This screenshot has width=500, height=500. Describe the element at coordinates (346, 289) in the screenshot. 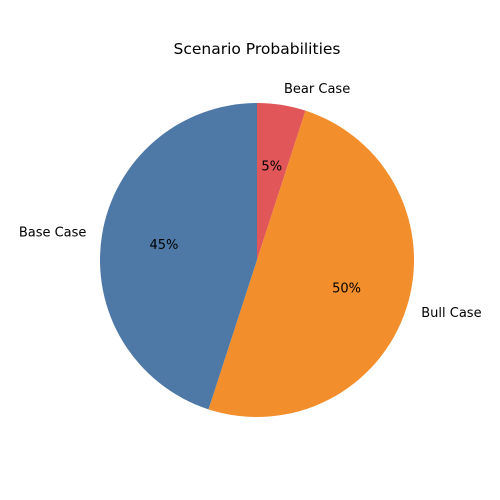

I see `slice-percent-bull-case: 50%` at that location.